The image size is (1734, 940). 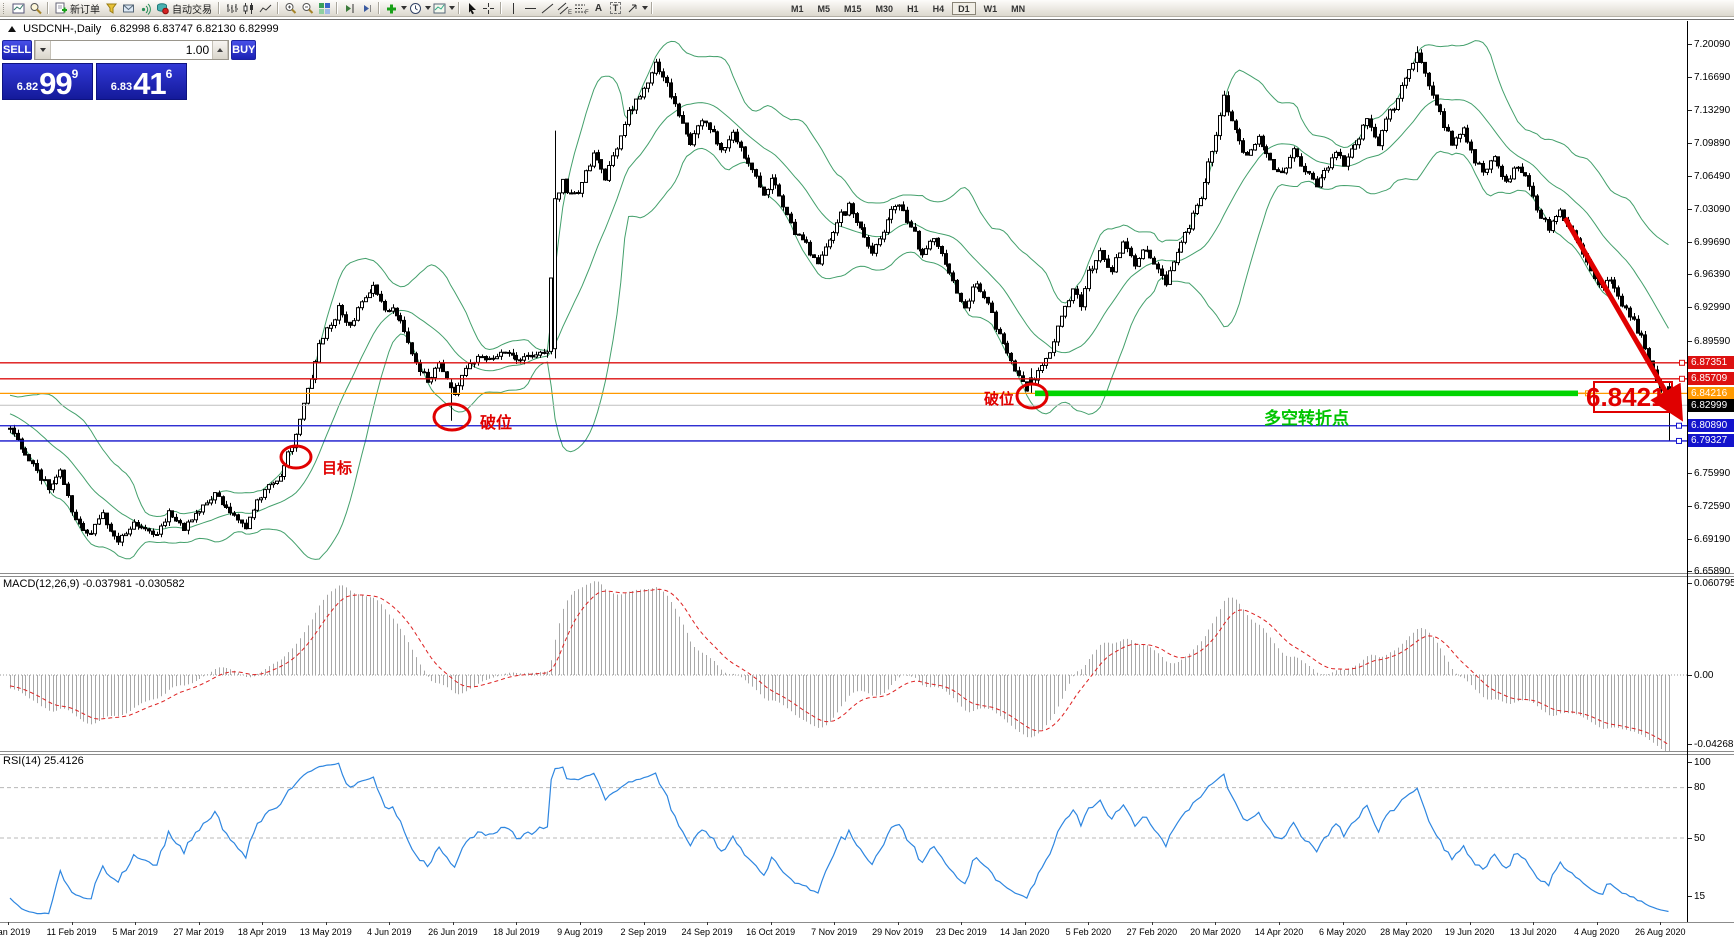 What do you see at coordinates (415, 8) in the screenshot?
I see `period-clock-icon` at bounding box center [415, 8].